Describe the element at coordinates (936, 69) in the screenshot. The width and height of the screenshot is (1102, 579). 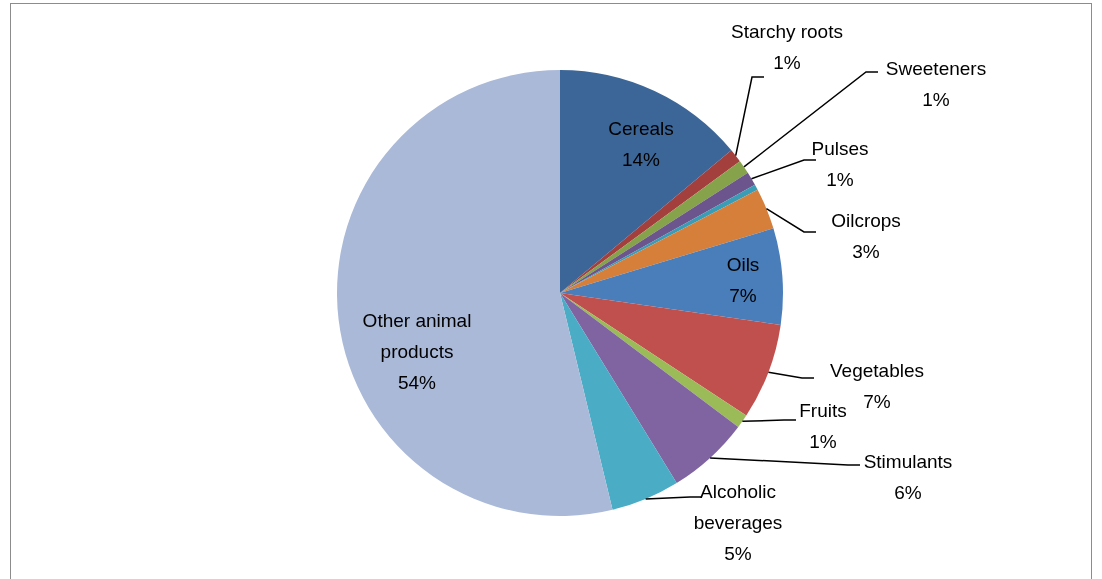
I see `slice-label: Sweeteners` at that location.